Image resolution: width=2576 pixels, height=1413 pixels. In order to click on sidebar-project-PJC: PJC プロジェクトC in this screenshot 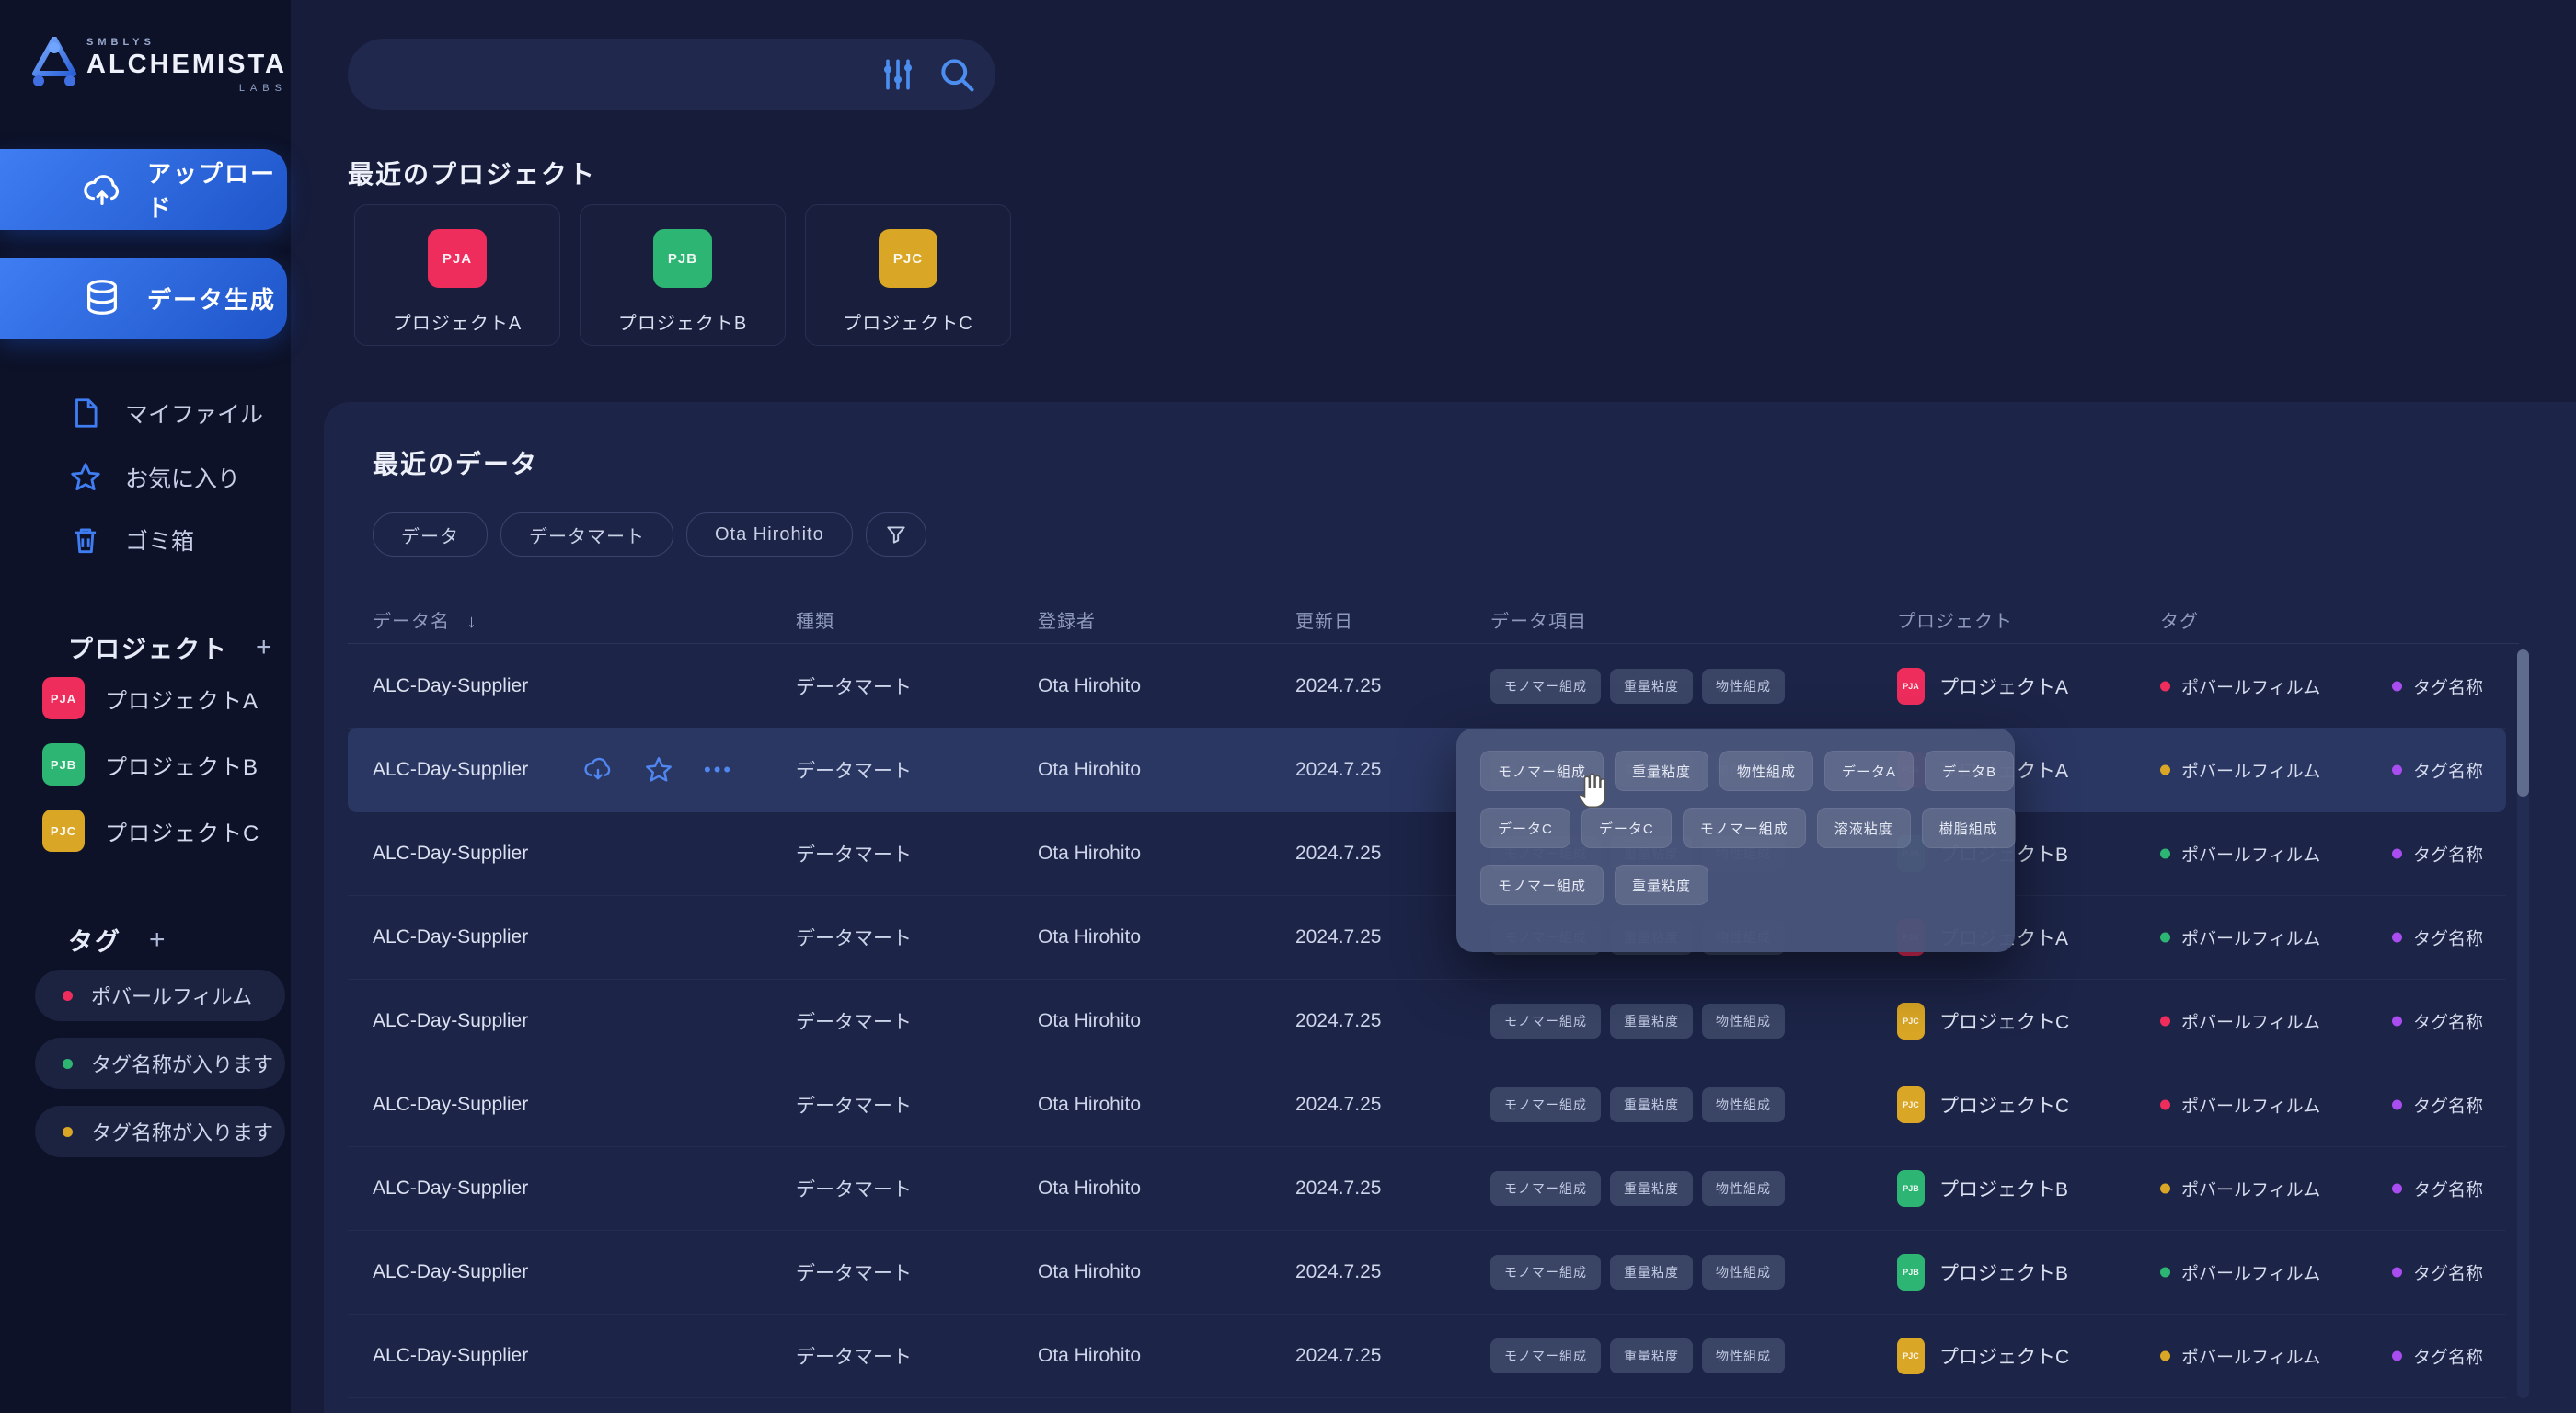, I will do `click(150, 831)`.